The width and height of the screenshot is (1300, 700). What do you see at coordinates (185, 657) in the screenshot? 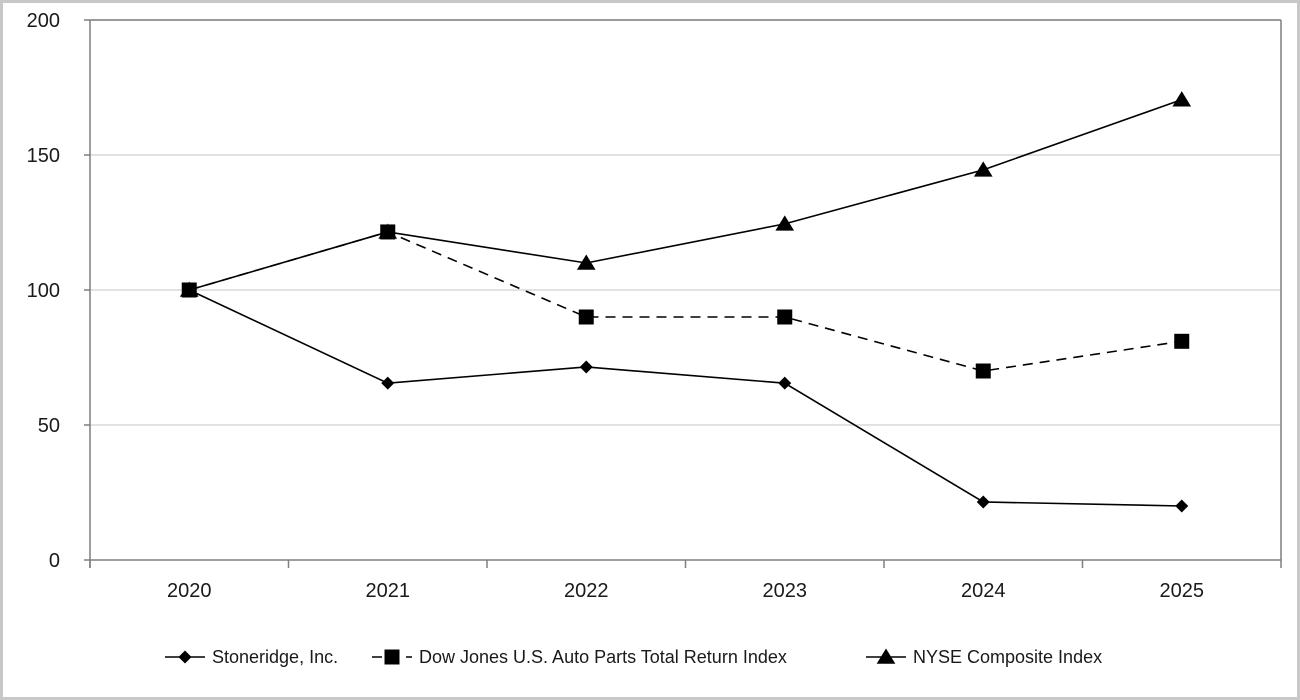
I see `legend-marker-diamond` at bounding box center [185, 657].